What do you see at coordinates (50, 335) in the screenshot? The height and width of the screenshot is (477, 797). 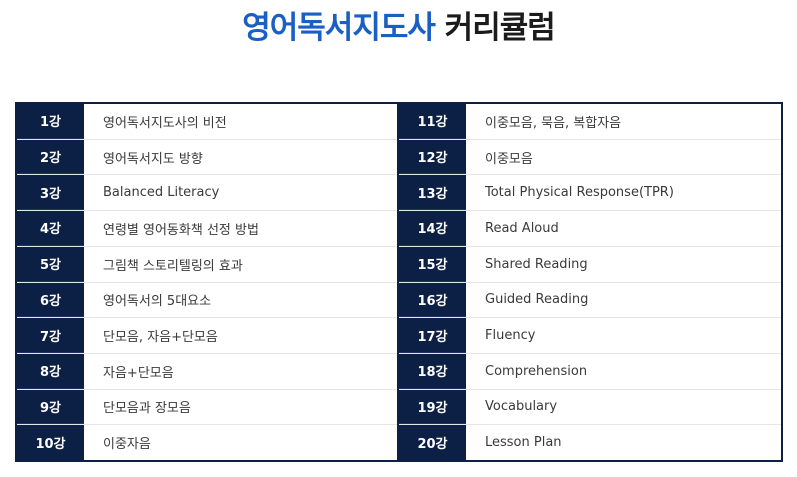 I see `lesson-number: 7강` at bounding box center [50, 335].